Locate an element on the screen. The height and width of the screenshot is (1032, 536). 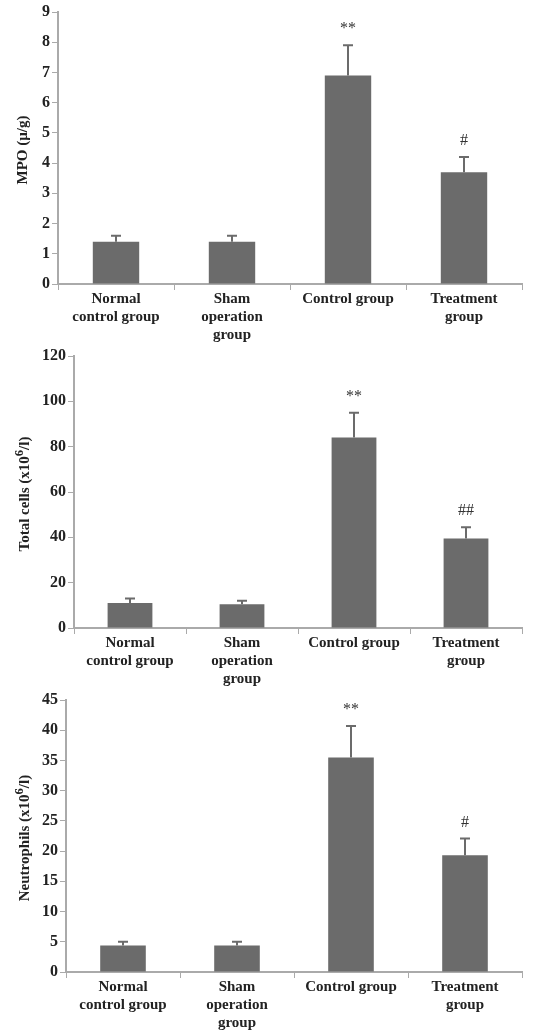
y-tick-label: 25 is located at coordinates (50, 820).